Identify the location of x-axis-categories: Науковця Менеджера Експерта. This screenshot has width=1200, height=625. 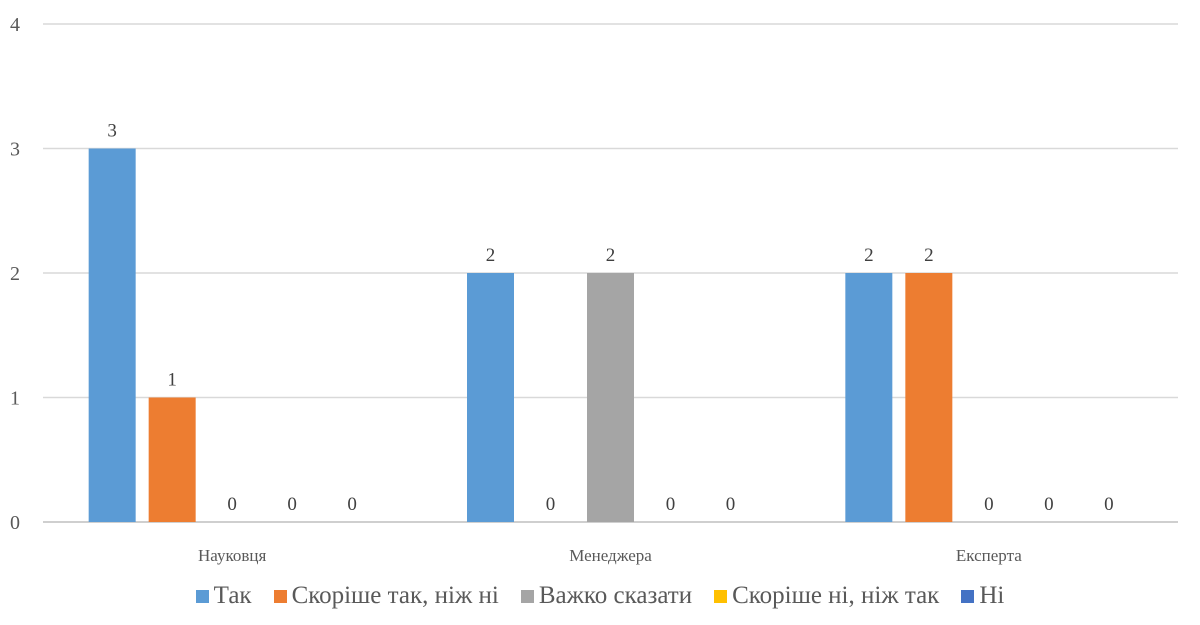
(610, 555).